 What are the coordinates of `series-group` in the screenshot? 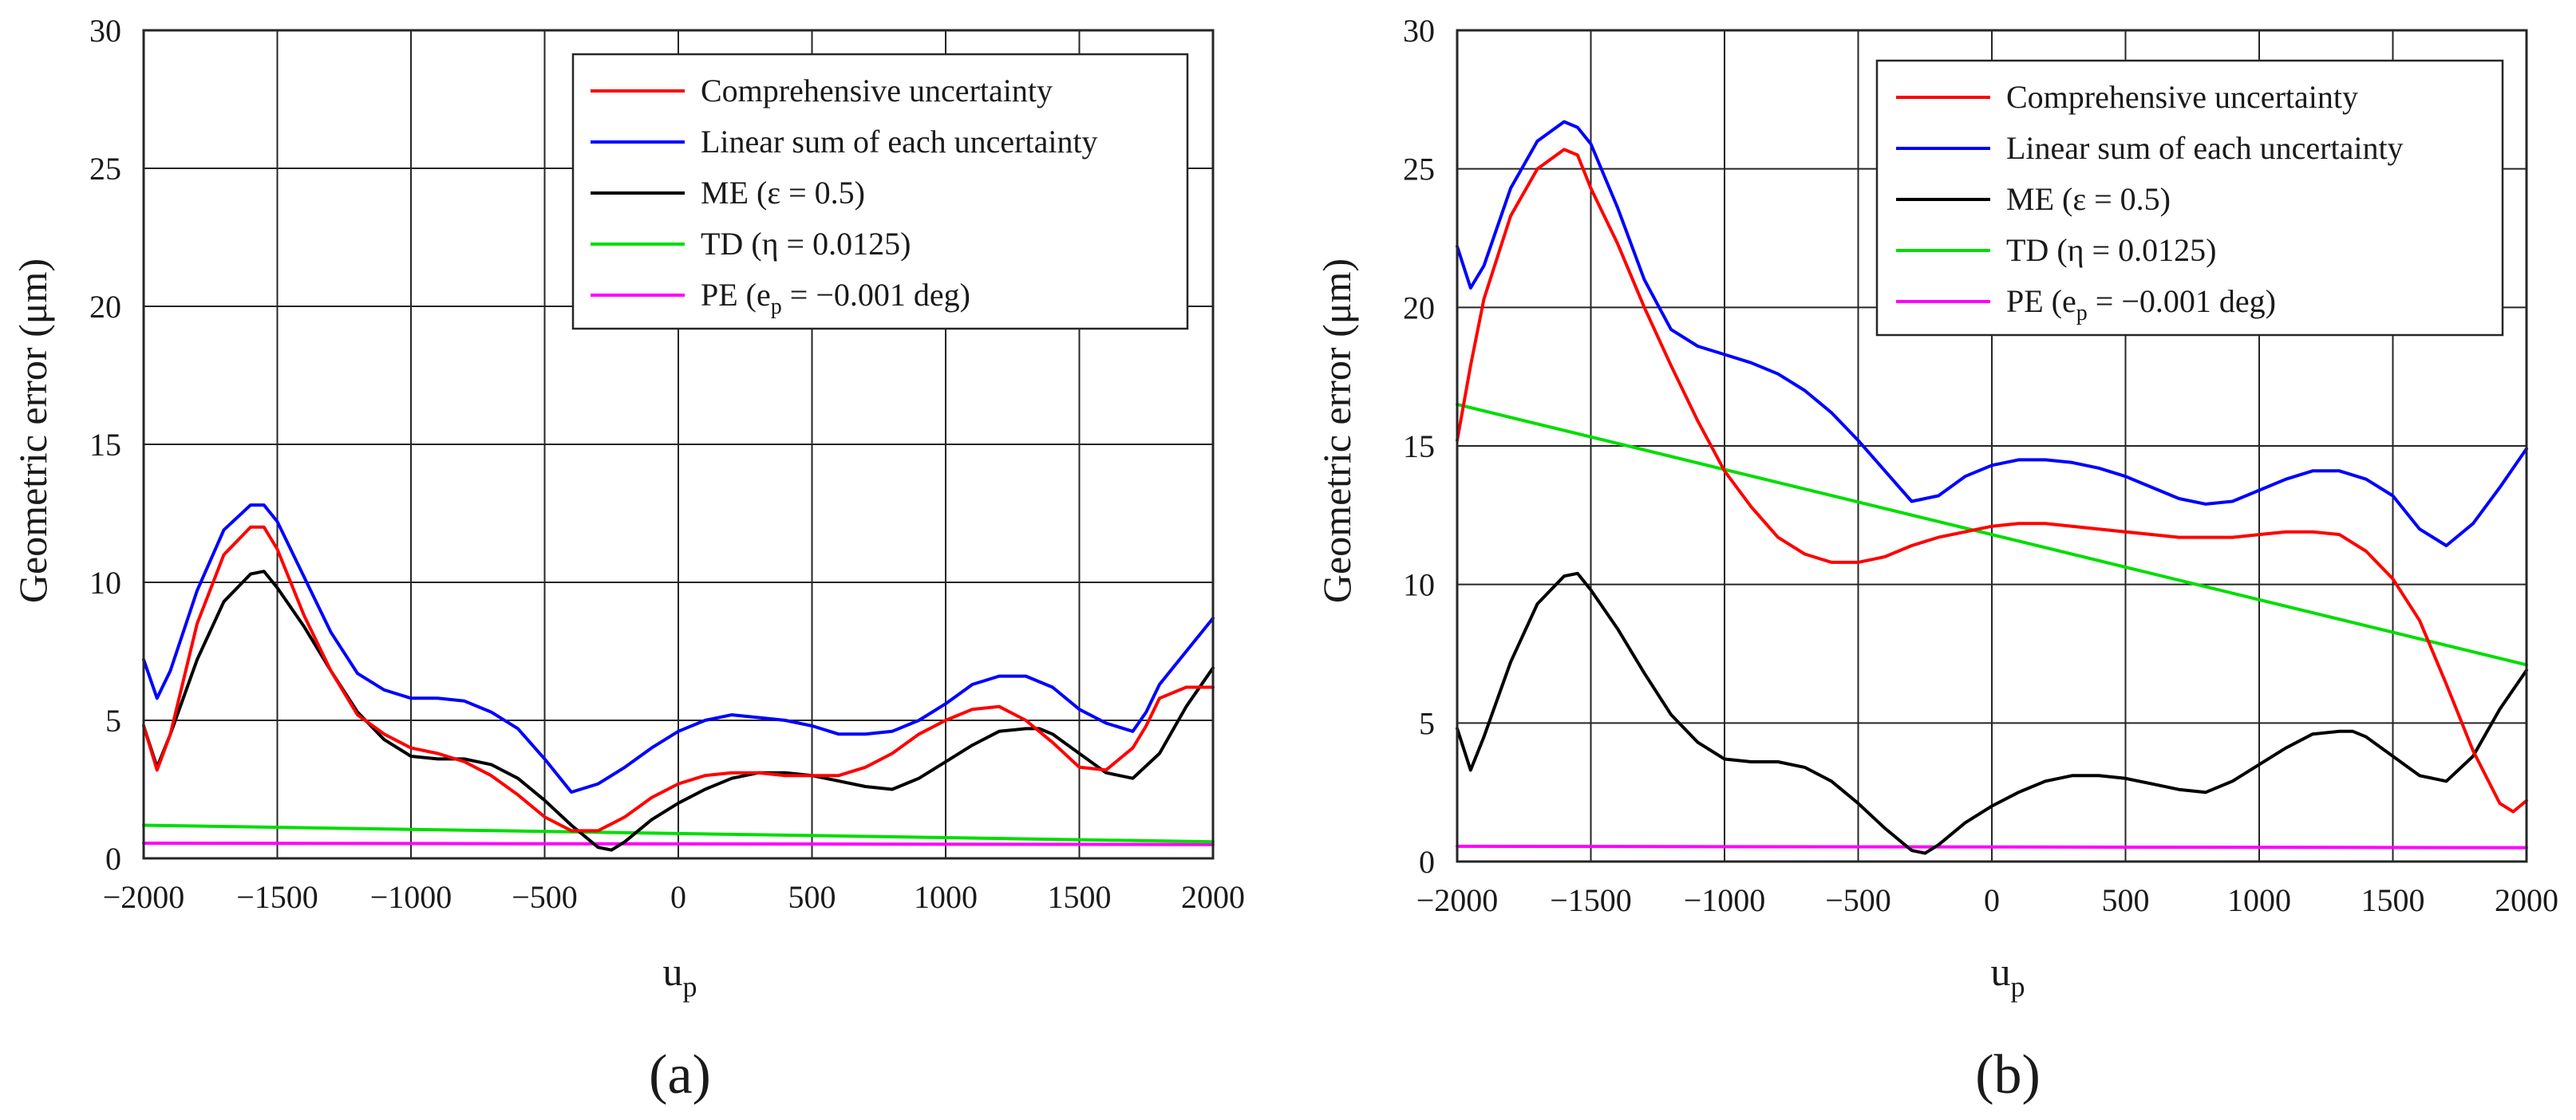 It's located at (678, 677).